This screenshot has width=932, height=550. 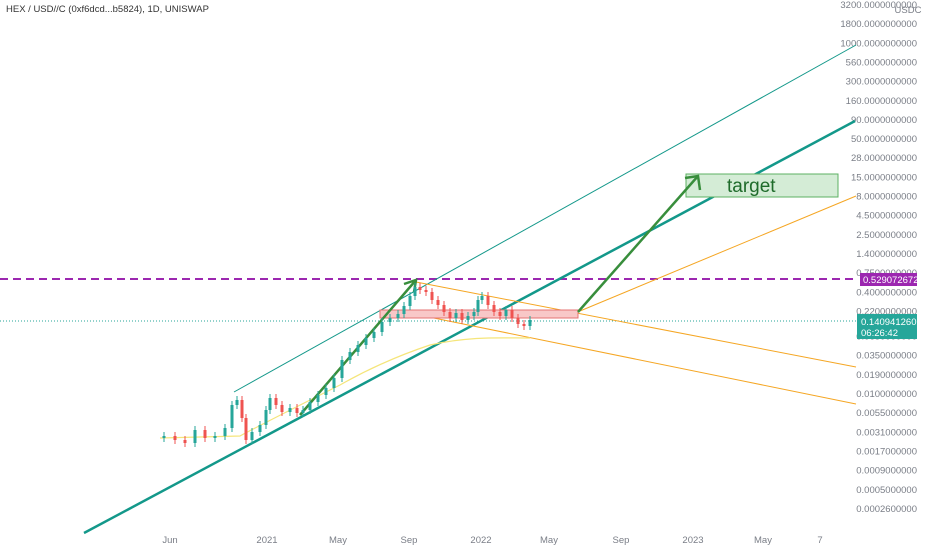 What do you see at coordinates (266, 540) in the screenshot?
I see `x-tick-label: 2021` at bounding box center [266, 540].